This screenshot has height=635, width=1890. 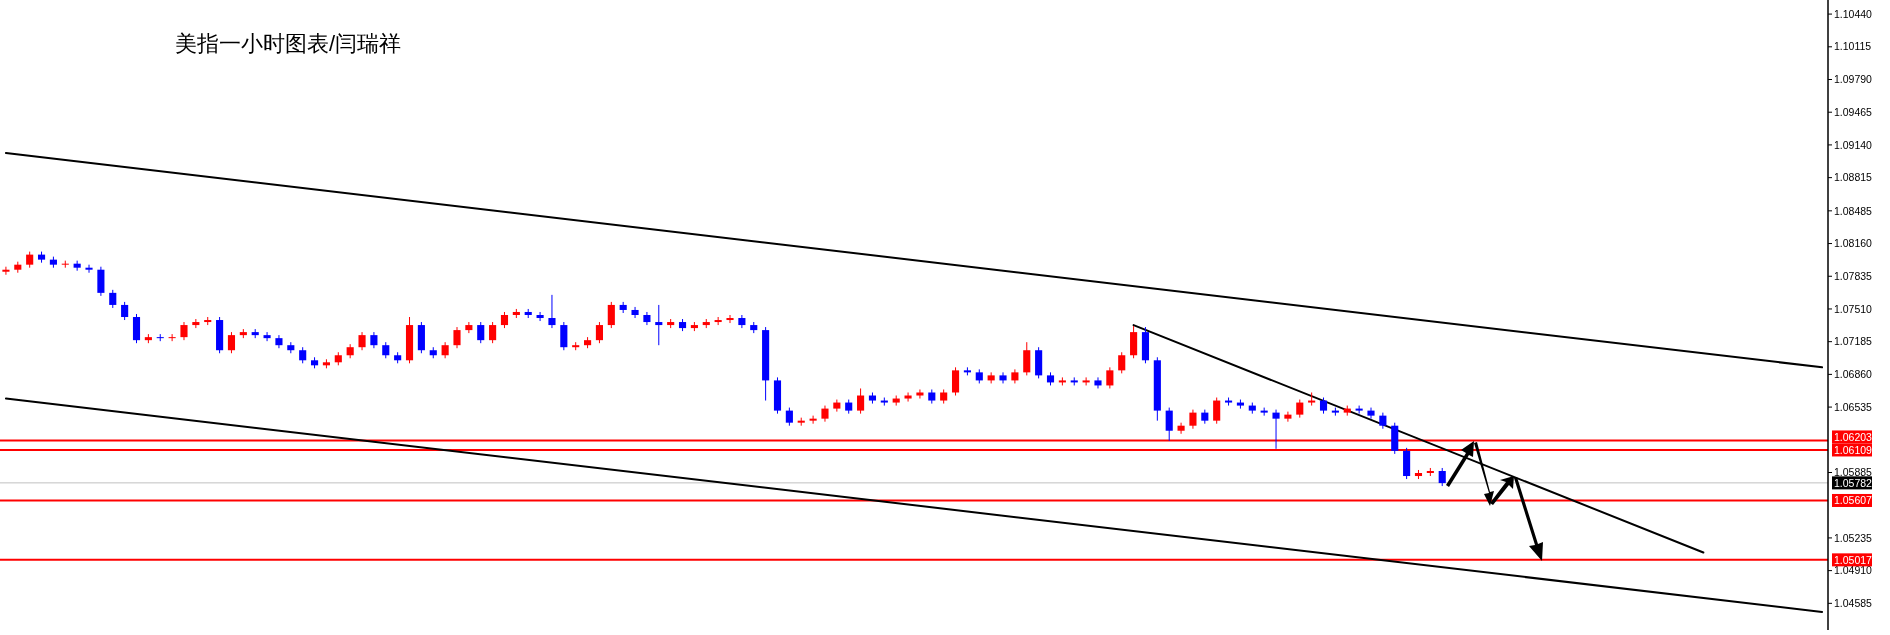 What do you see at coordinates (1853, 537) in the screenshot?
I see `y-tick-label: 1.05235` at bounding box center [1853, 537].